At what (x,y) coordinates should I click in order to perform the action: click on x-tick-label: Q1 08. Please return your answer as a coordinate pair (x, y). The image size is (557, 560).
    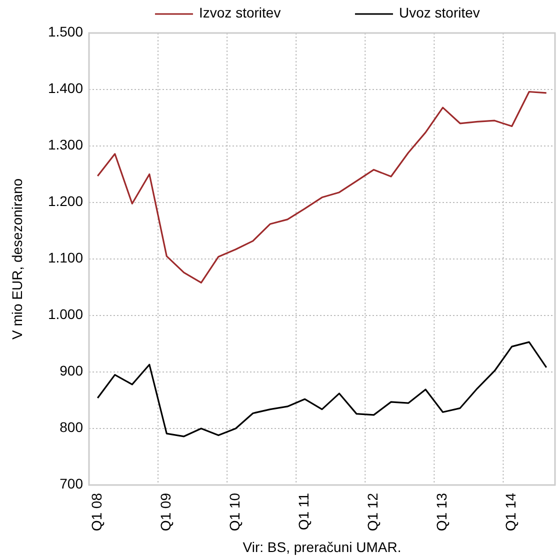
    Looking at the image, I should click on (96, 512).